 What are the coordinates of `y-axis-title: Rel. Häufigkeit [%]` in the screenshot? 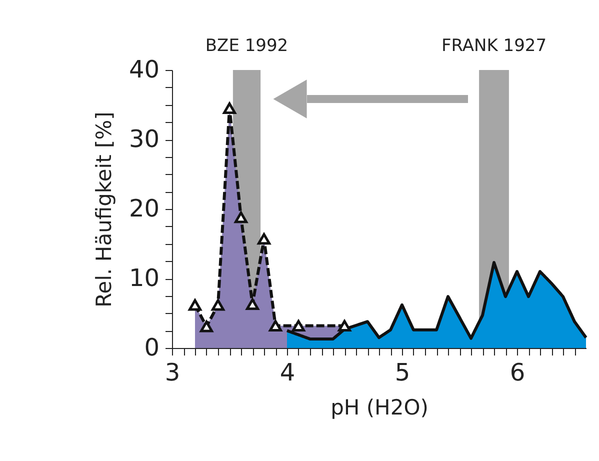 It's located at (104, 210).